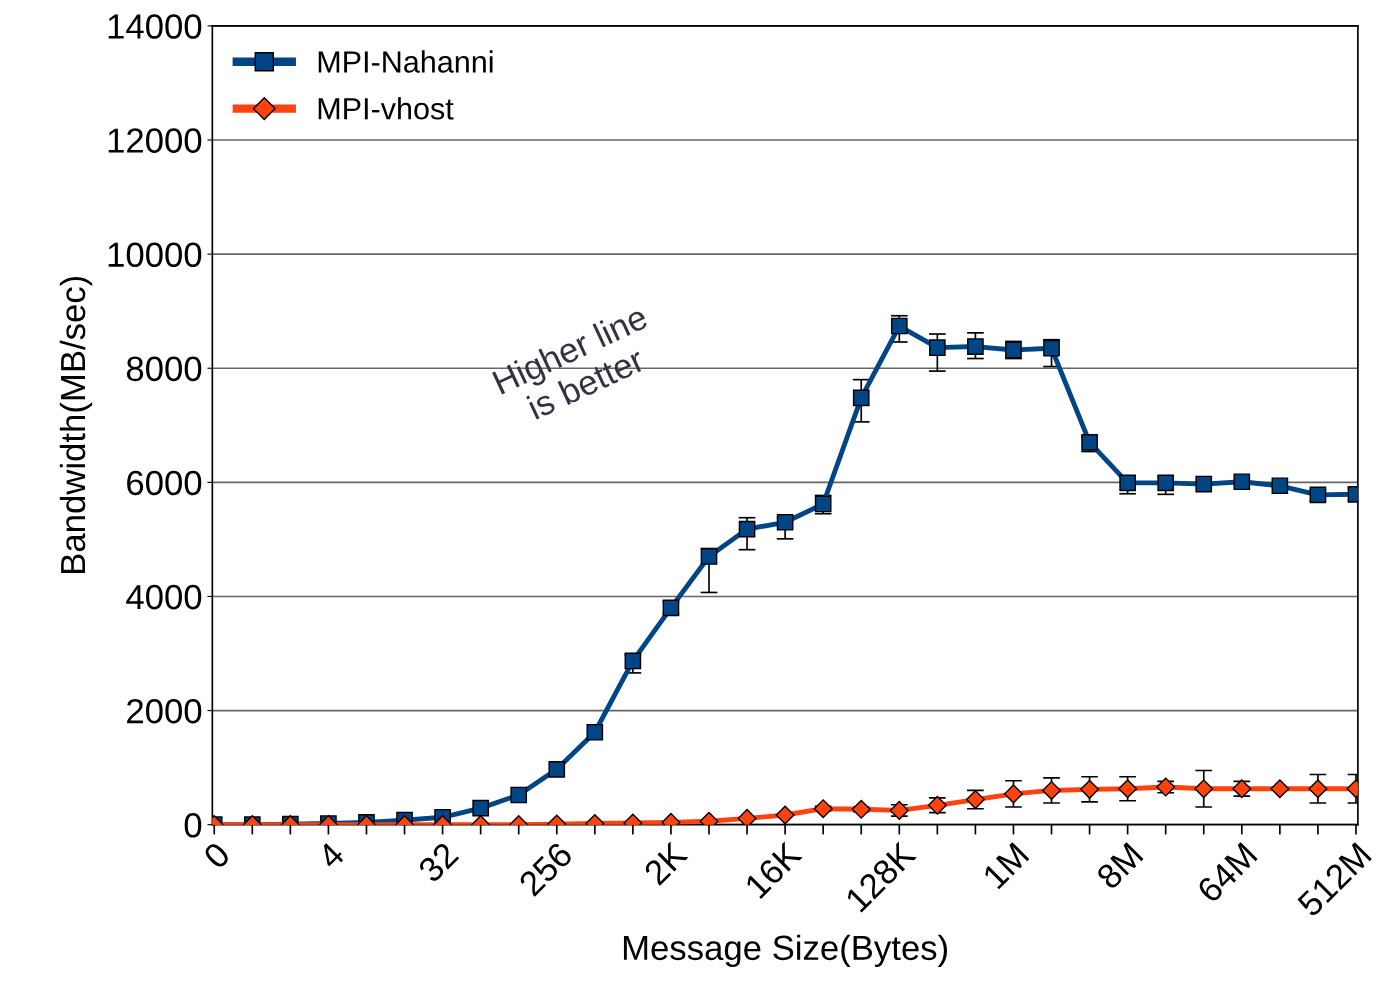 This screenshot has width=1397, height=996. Describe the element at coordinates (164, 711) in the screenshot. I see `y-tick-label: 2000` at that location.